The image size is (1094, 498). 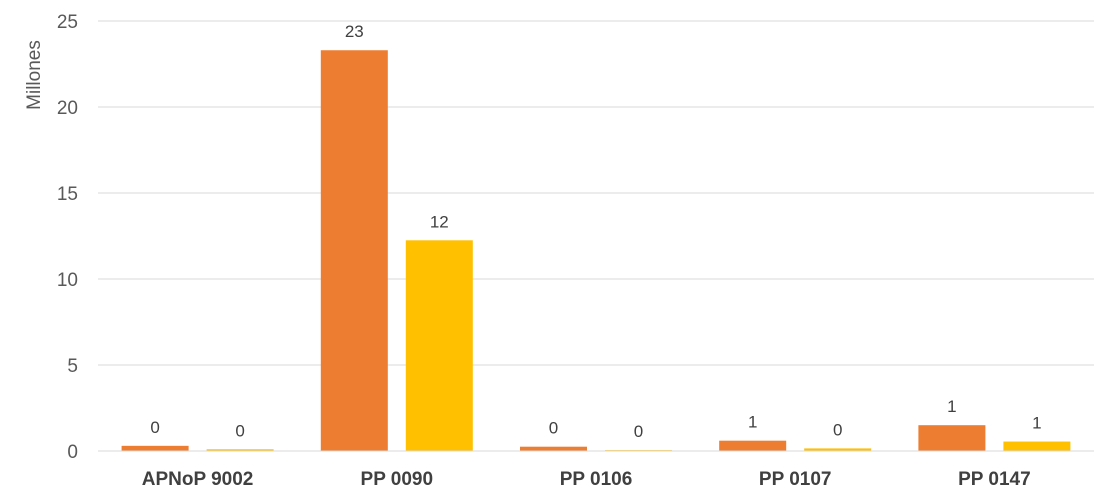 I want to click on x-category-label: PP 0090, so click(x=397, y=479).